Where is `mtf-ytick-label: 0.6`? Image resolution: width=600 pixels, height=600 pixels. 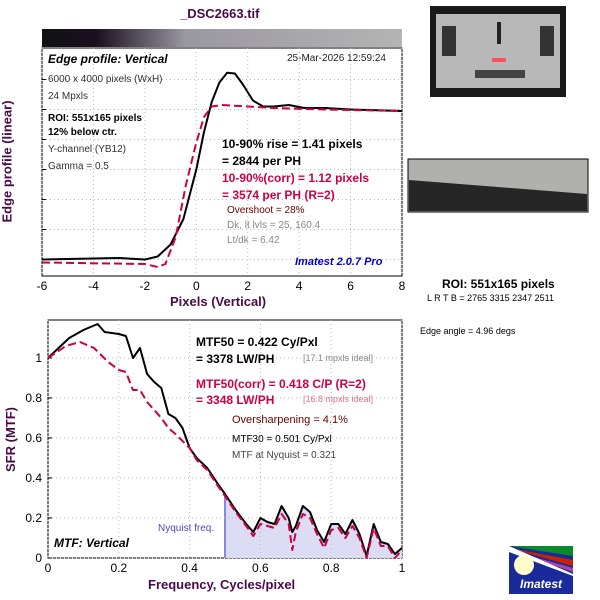
mtf-ytick-label: 0.6 is located at coordinates (33, 438).